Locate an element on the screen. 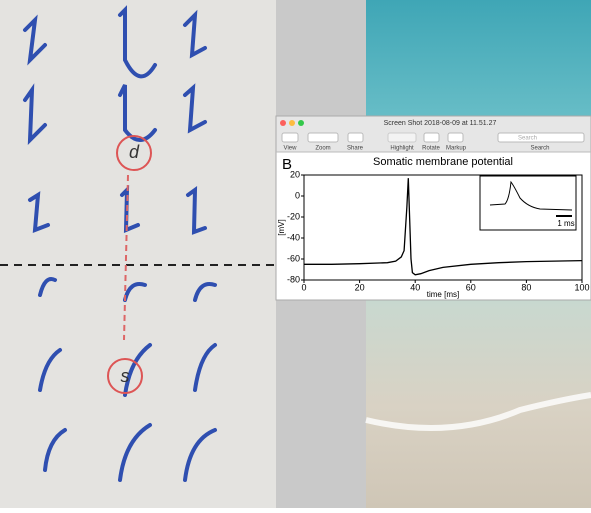 This screenshot has height=513, width=591. y-axis-label: [mV] is located at coordinates (281, 227).